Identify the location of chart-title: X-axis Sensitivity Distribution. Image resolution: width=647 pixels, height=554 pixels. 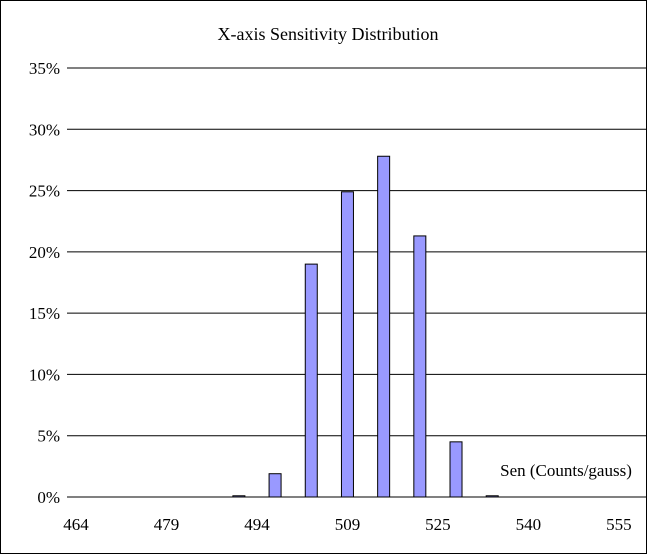
(327, 34).